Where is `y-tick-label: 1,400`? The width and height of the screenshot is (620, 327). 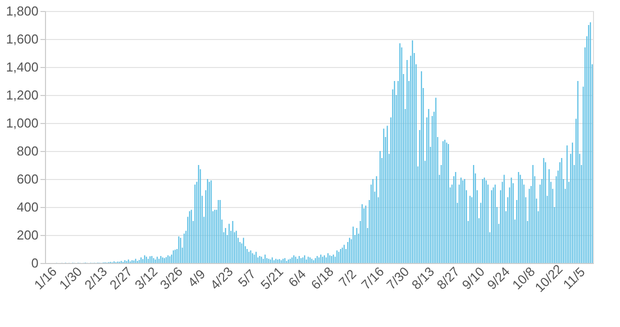 y-tick-label: 1,400 is located at coordinates (22, 67).